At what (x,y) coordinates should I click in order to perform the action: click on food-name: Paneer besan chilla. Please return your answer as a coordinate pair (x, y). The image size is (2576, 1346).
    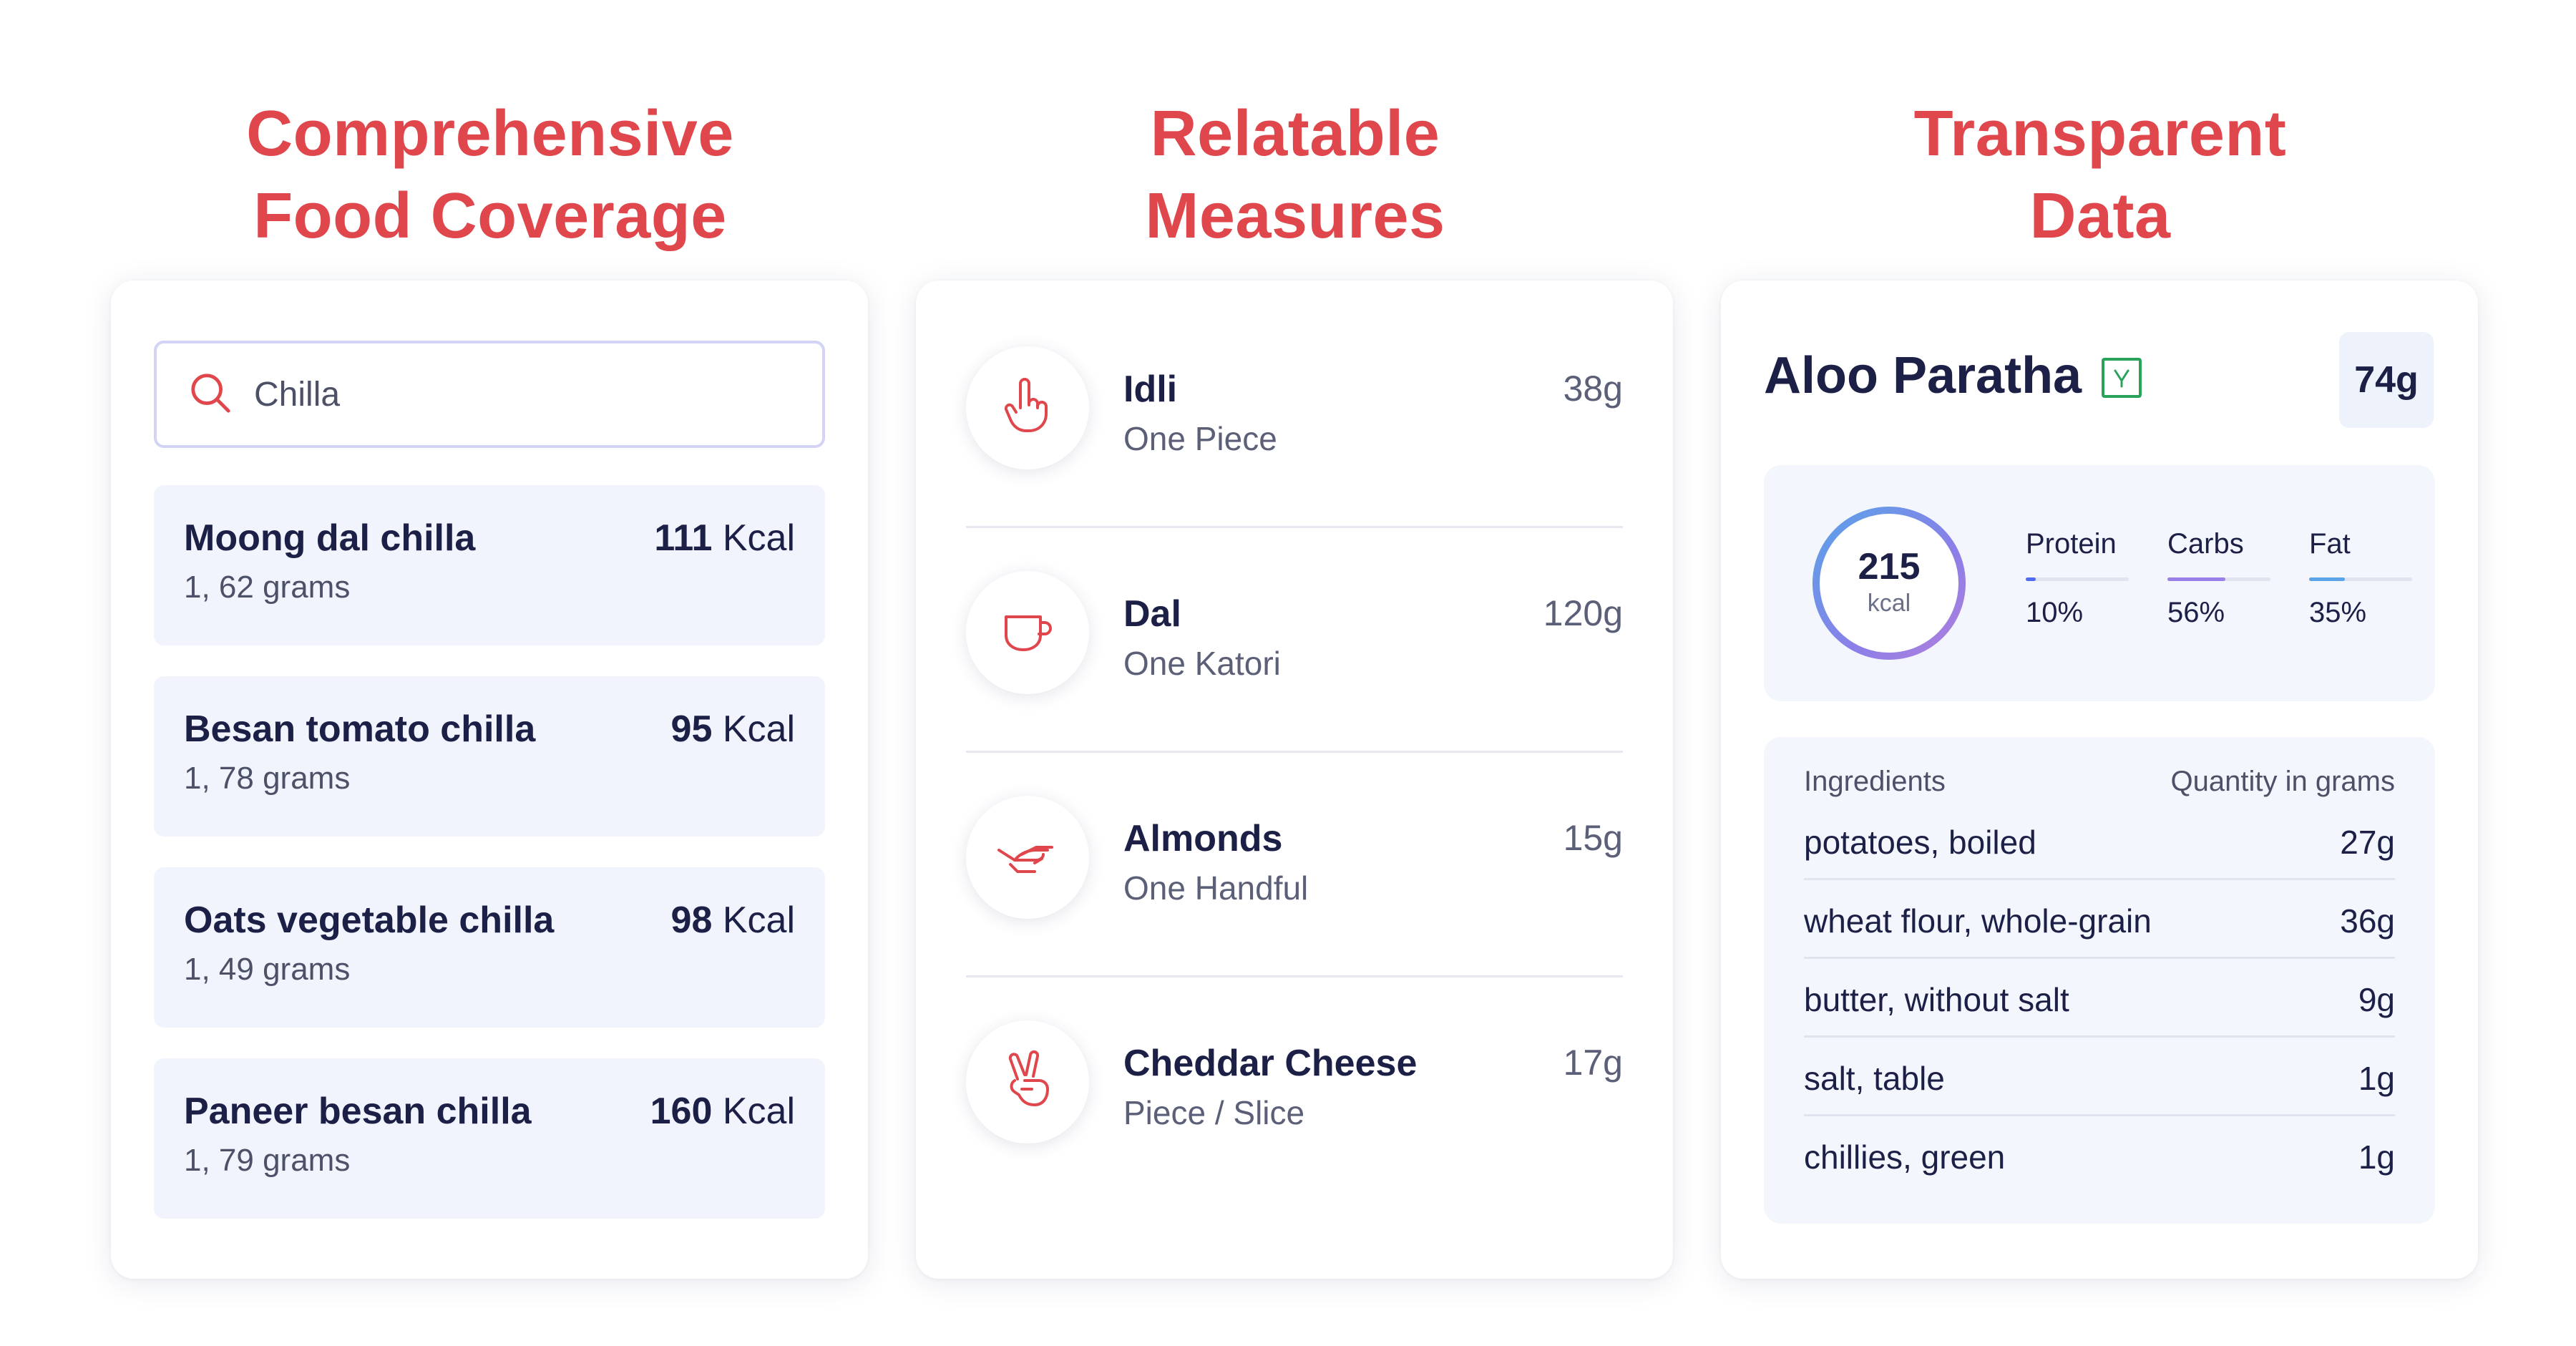
    Looking at the image, I should click on (358, 1111).